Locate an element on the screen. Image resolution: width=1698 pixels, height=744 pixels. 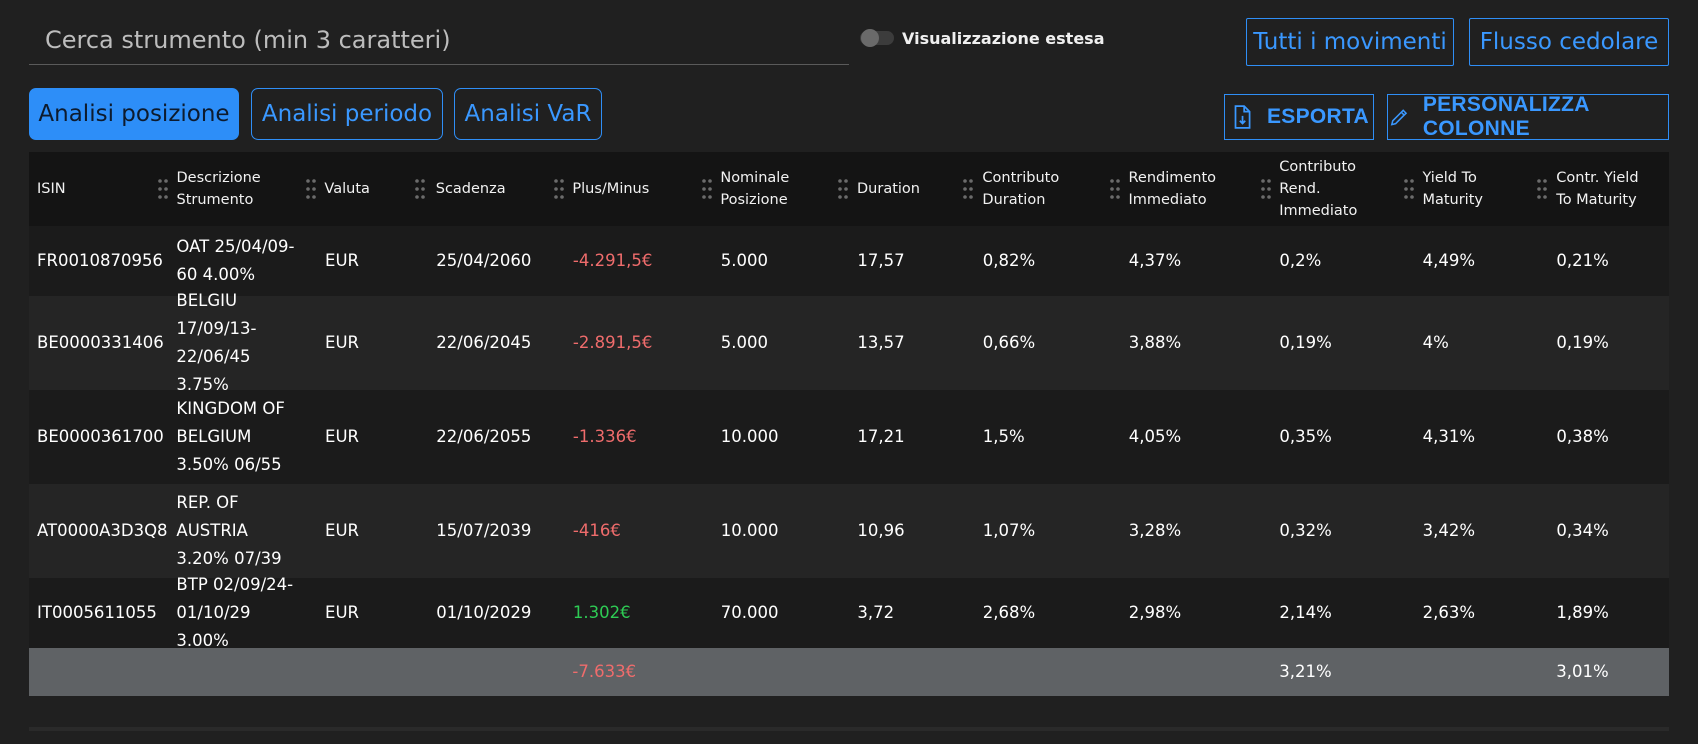
cell-duration: 17,21 is located at coordinates (881, 436).